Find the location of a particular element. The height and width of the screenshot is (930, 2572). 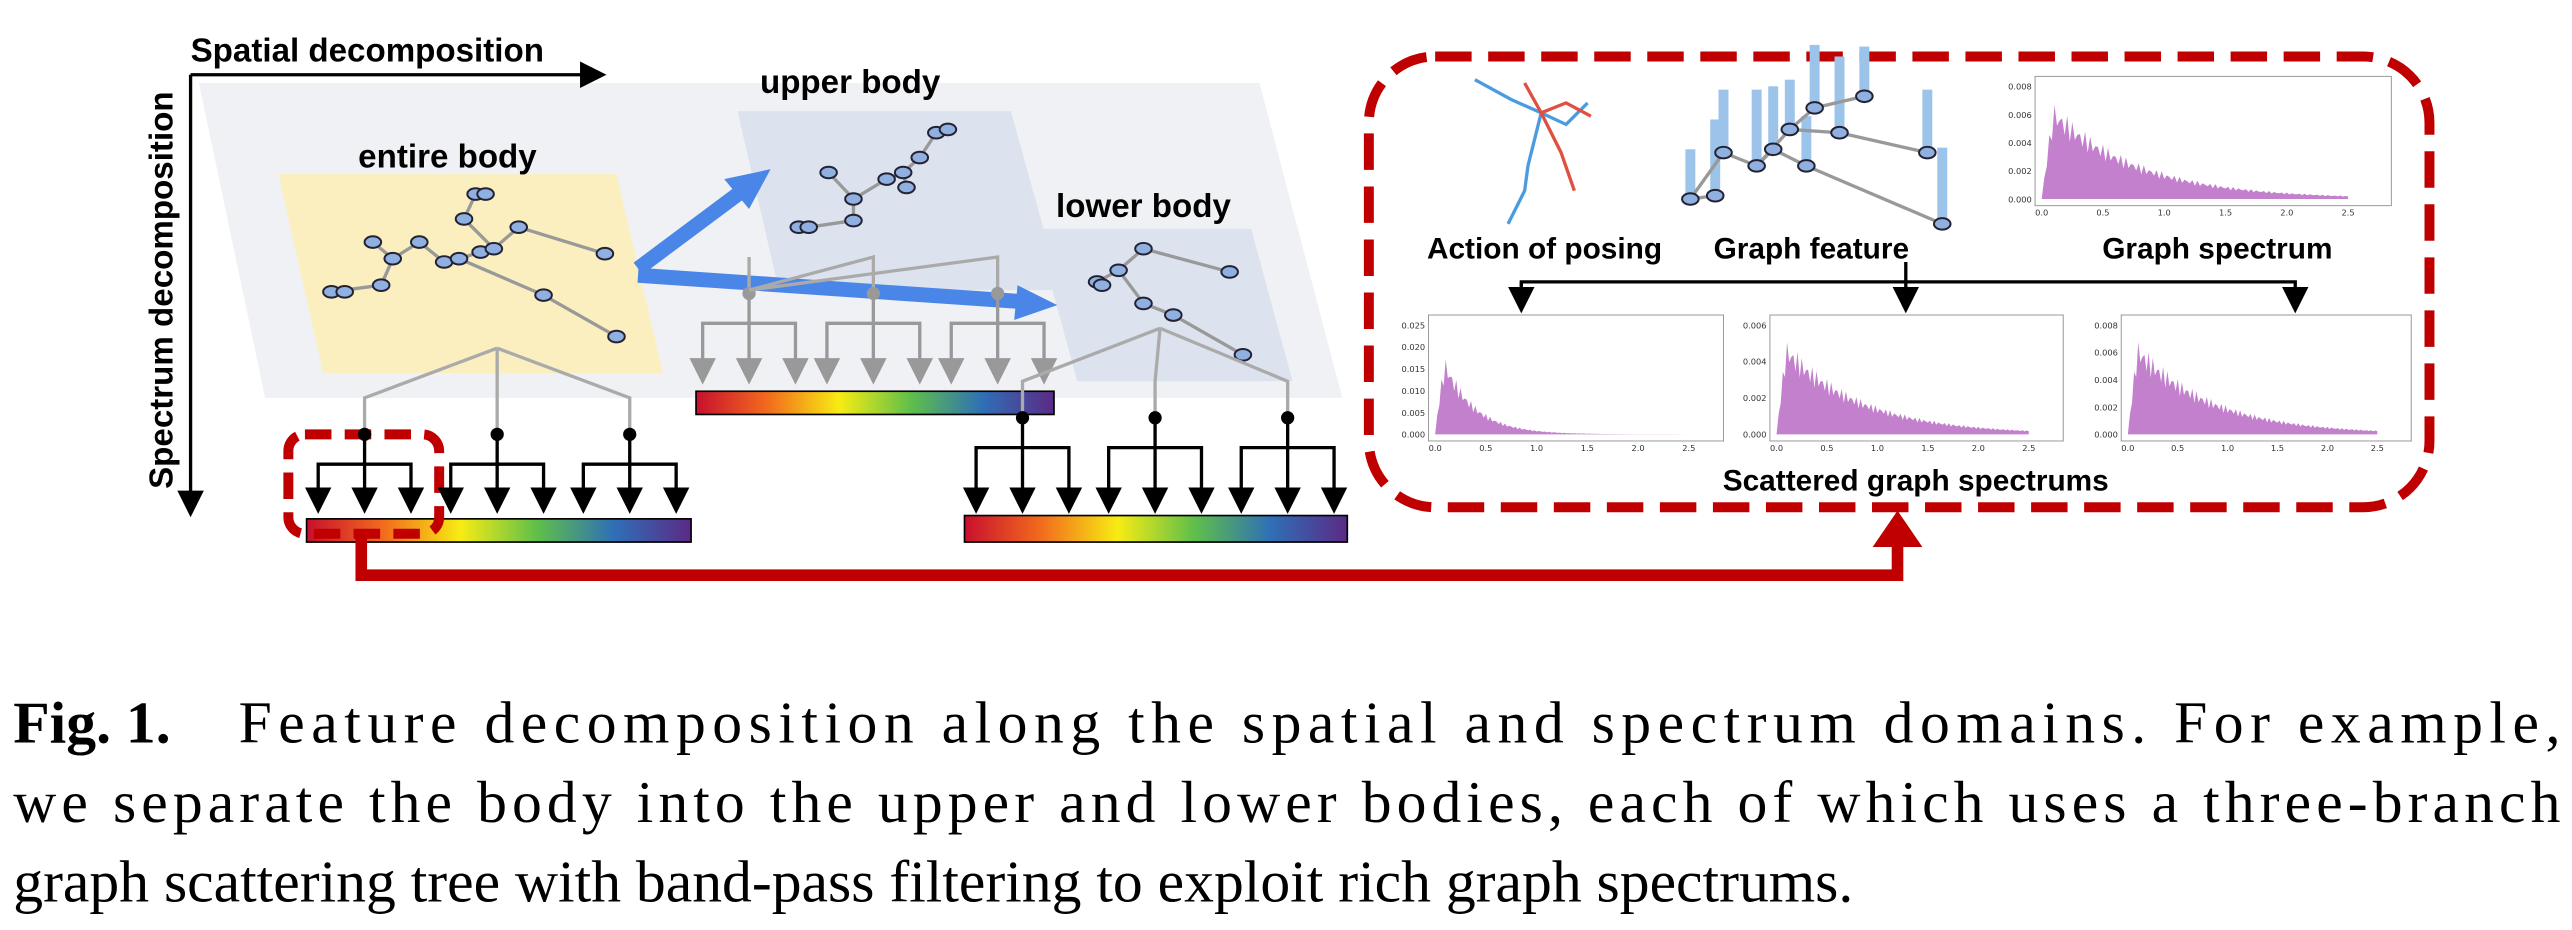

part-label: upper body is located at coordinates (850, 82).